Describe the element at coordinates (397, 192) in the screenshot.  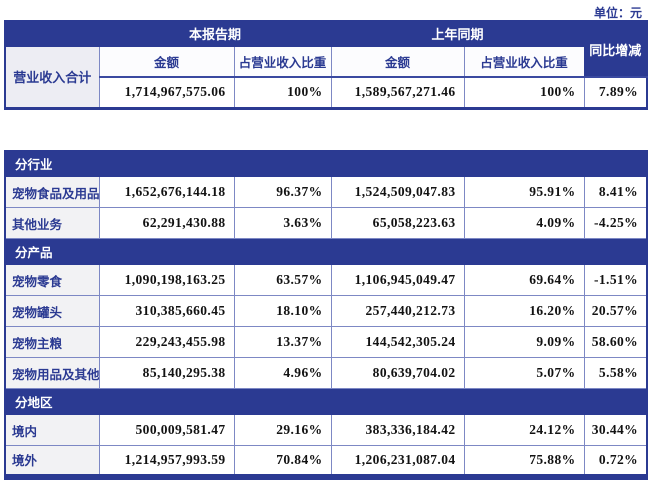
I see `cell-prior-amount: 1,524,509,047.83` at that location.